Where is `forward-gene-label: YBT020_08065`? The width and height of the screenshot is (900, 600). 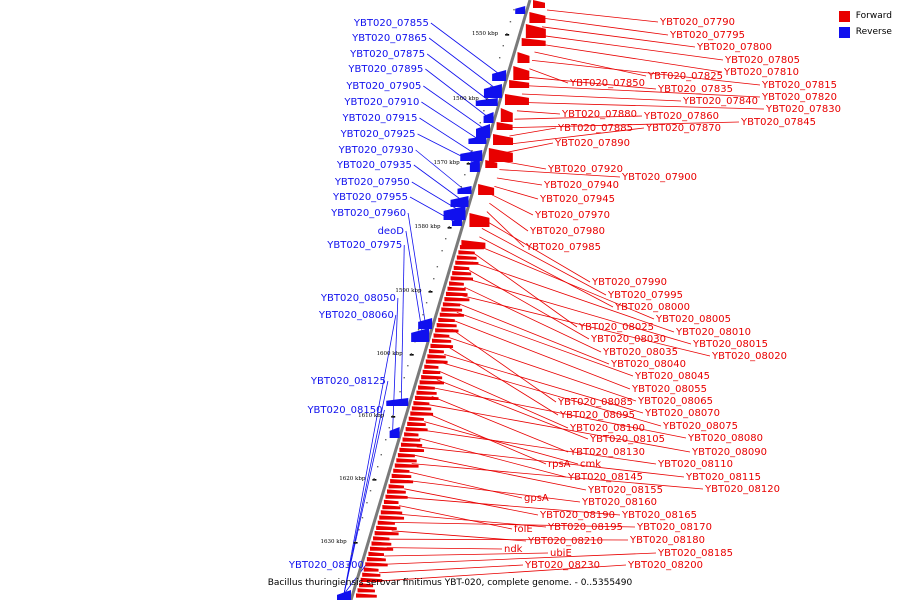
forward-gene-label: YBT020_08065 is located at coordinates (675, 401).